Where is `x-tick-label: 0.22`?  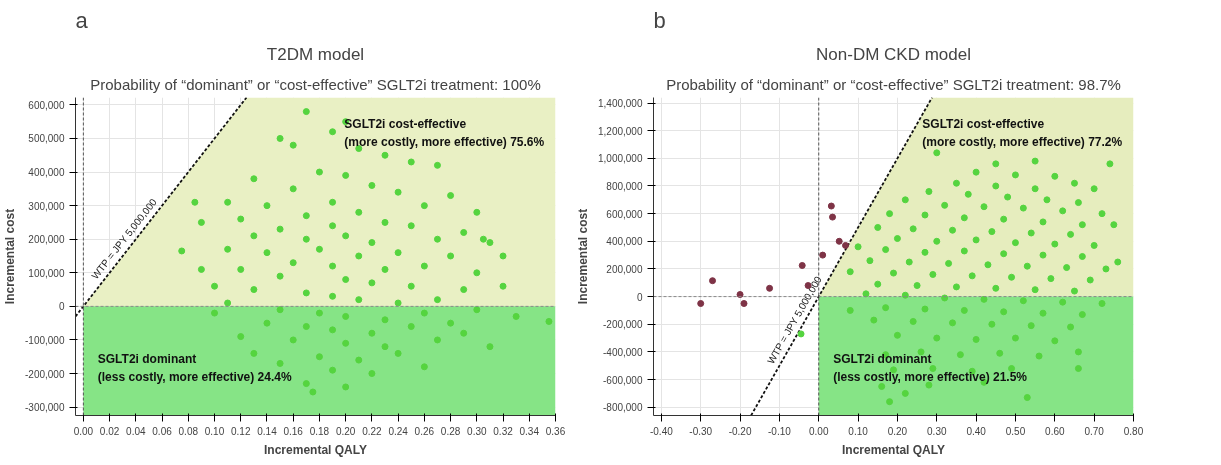 x-tick-label: 0.22 is located at coordinates (372, 431).